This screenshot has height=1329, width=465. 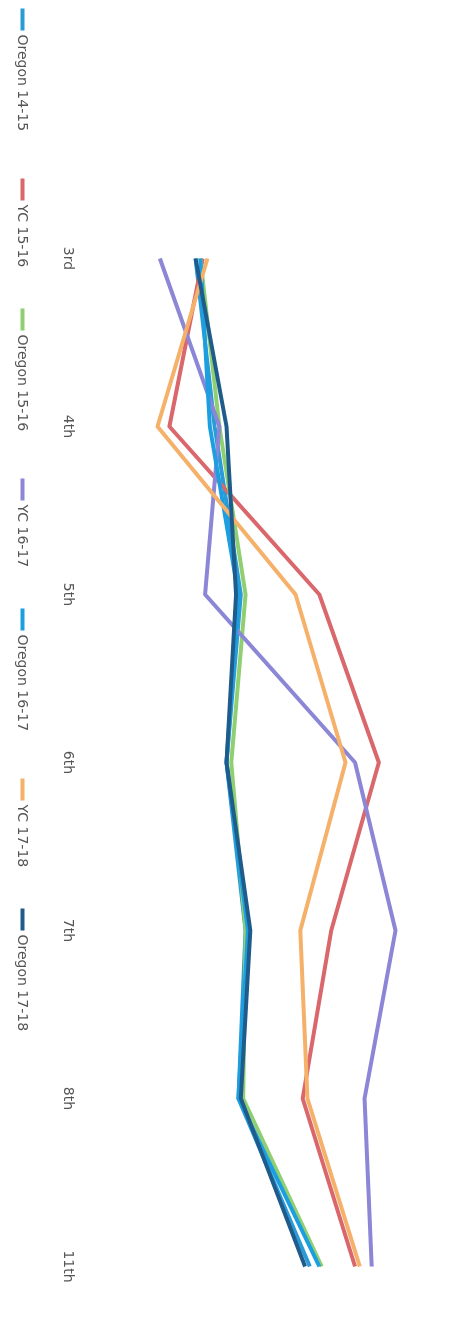 I want to click on y-tick-label: 5th, so click(x=68, y=594).